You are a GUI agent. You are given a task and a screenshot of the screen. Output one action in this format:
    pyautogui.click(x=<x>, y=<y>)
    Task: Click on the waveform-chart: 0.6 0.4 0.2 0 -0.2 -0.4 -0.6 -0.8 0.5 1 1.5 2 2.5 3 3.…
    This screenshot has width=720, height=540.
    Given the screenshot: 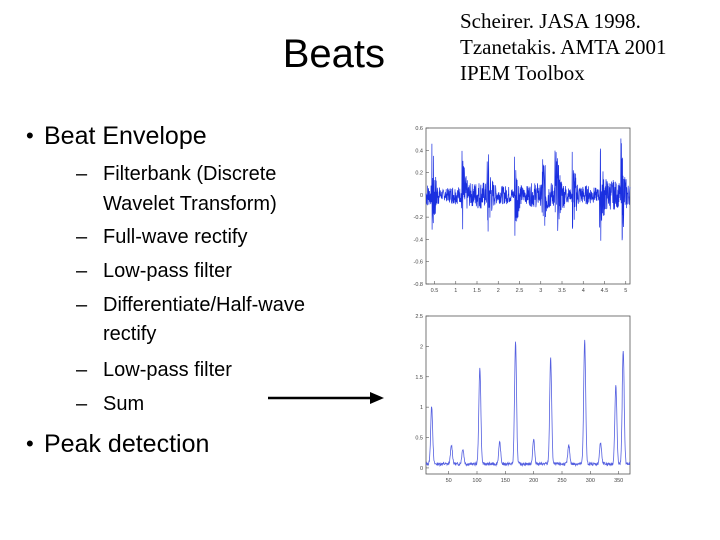 What is the action you would take?
    pyautogui.click(x=522, y=210)
    